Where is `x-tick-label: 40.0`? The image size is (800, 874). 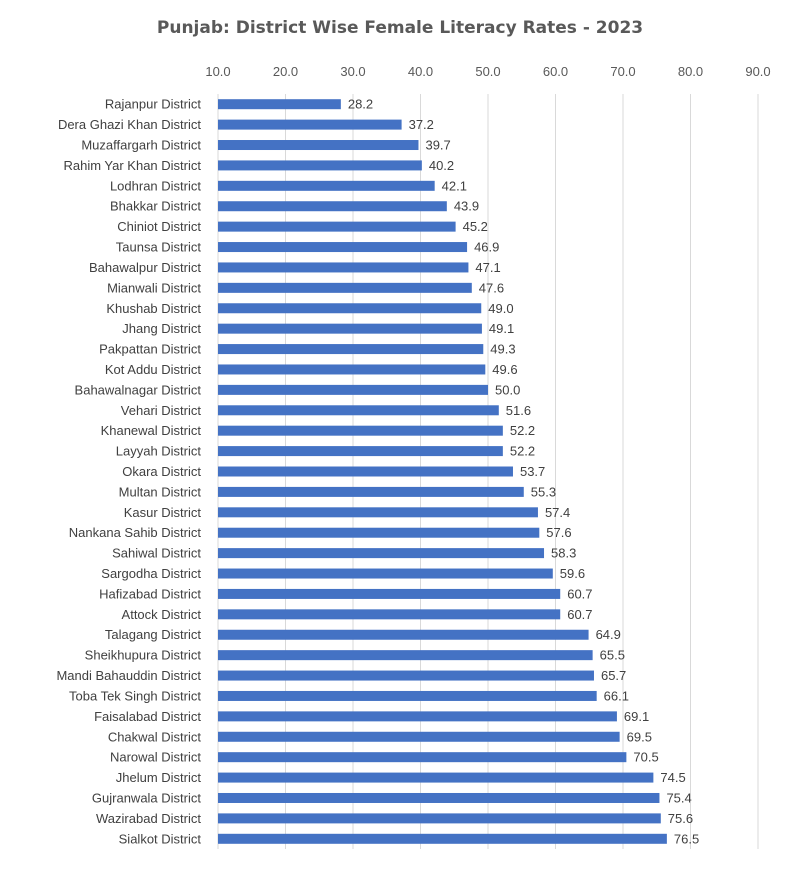
x-tick-label: 40.0 is located at coordinates (420, 71).